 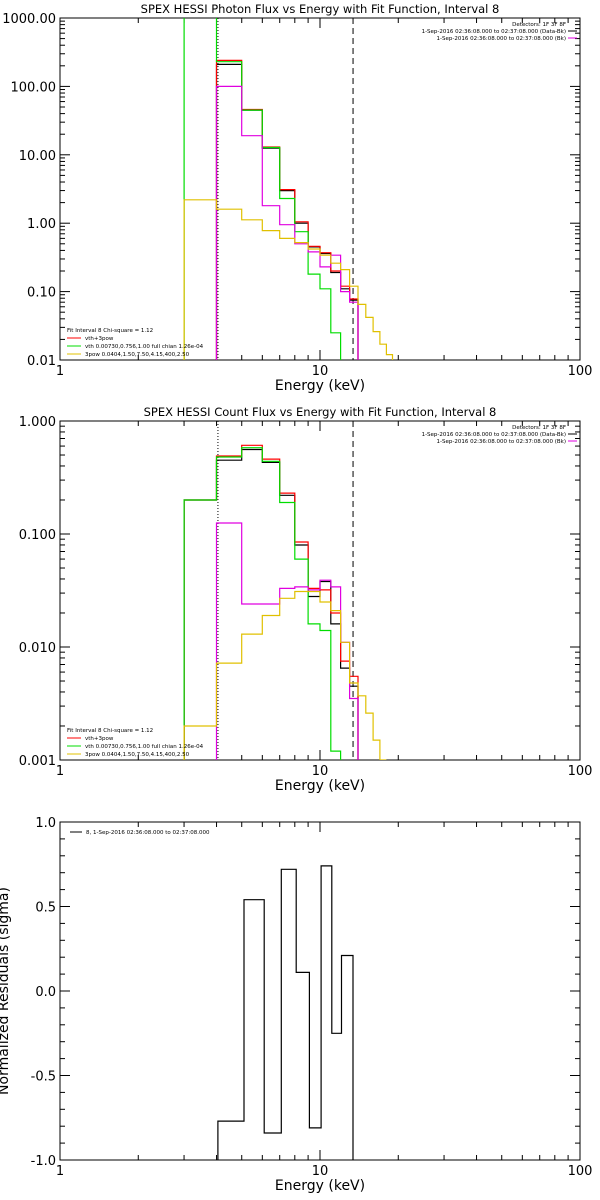 I want to click on y-tick-label: 1.0, so click(x=45, y=823).